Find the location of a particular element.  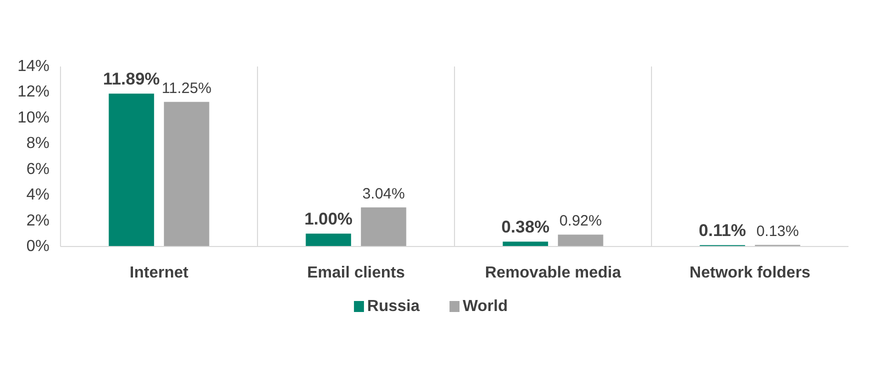

y-tick-label: 0% is located at coordinates (38, 246).